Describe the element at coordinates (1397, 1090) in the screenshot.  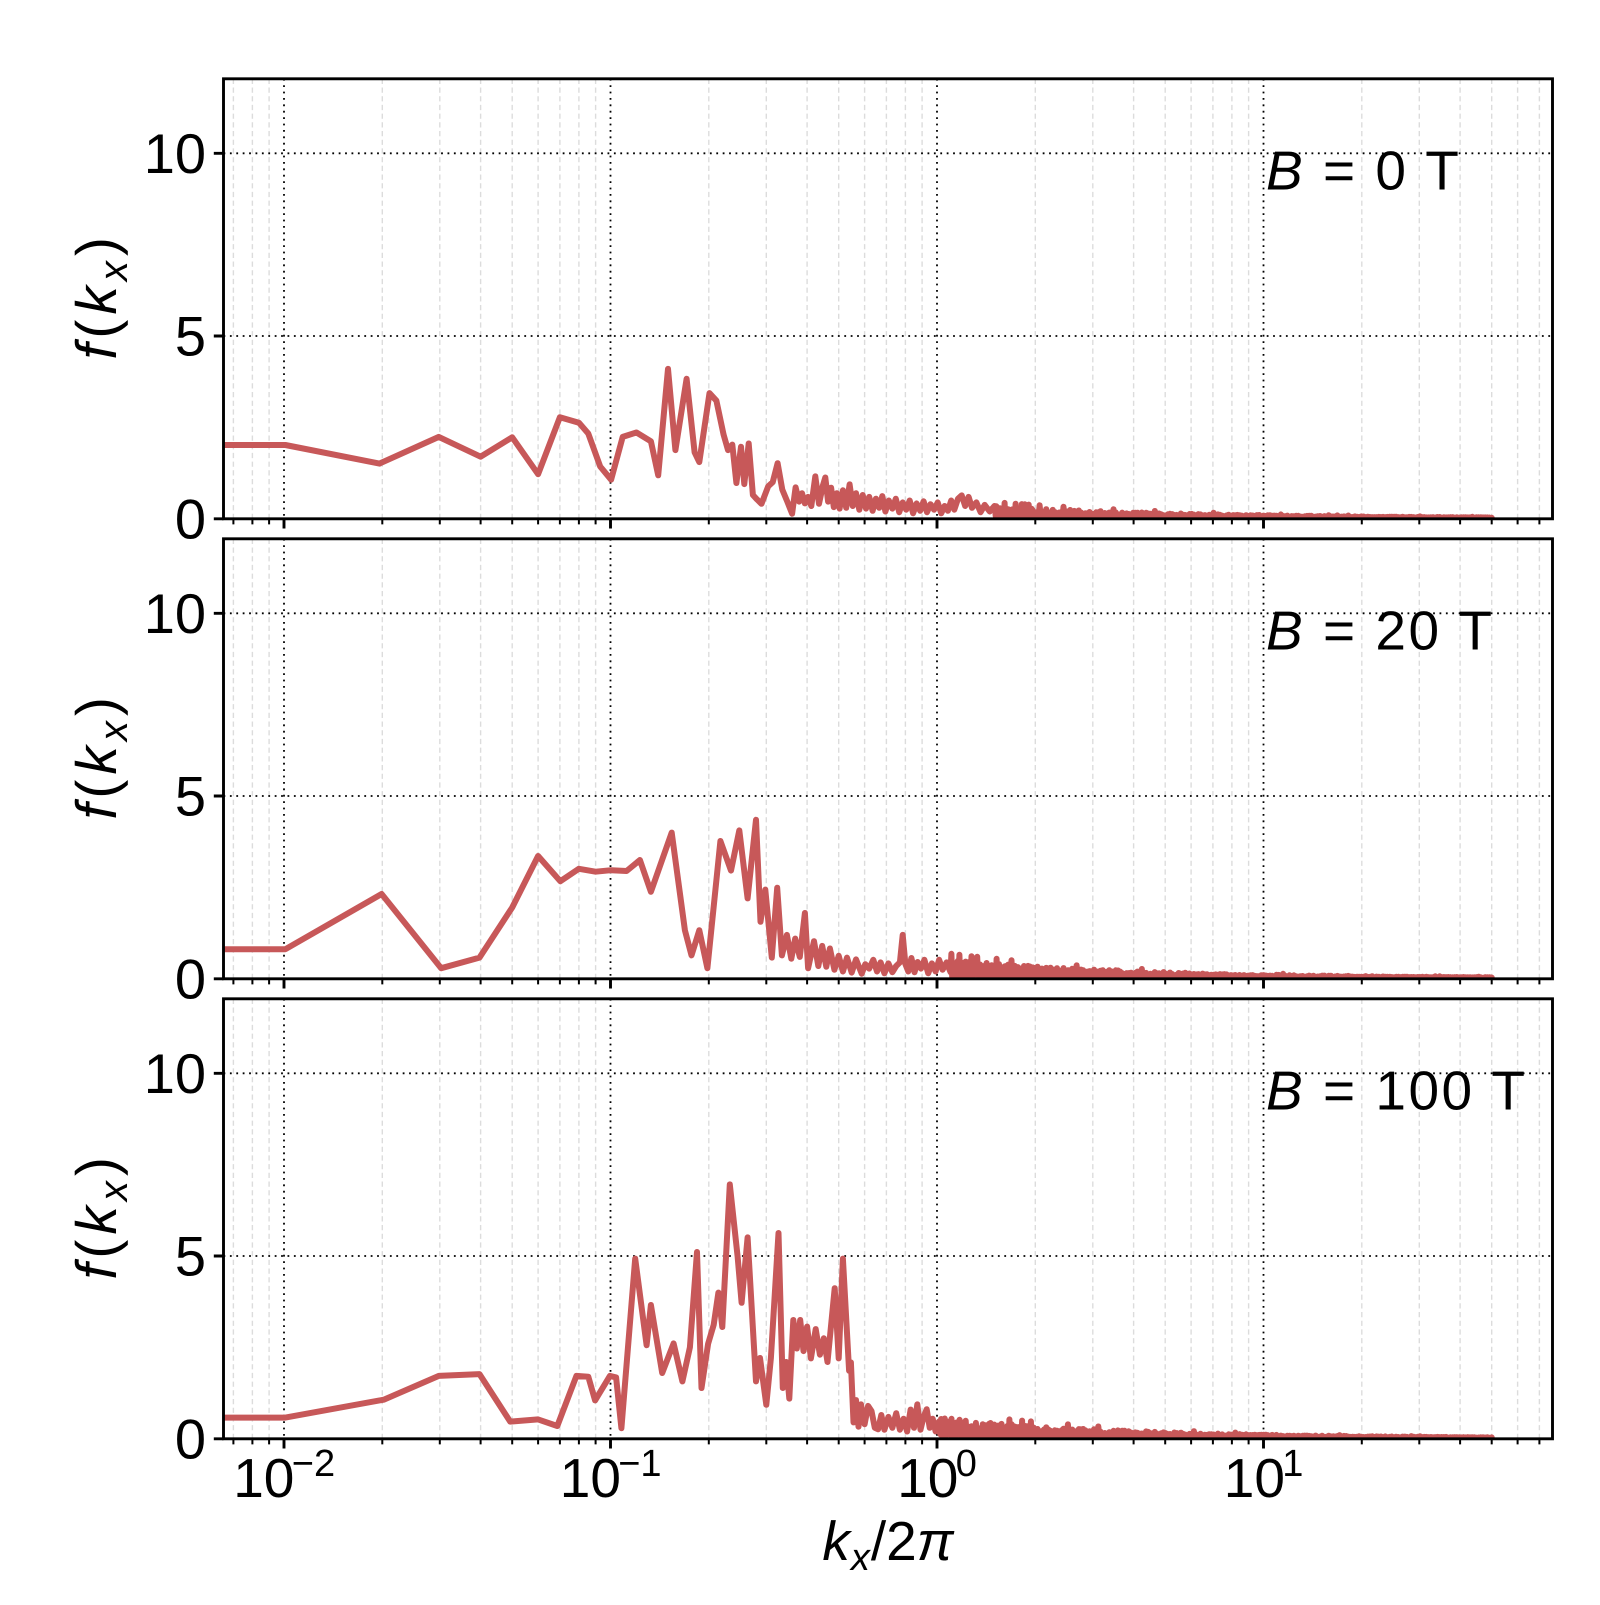
I see `svg-text: B = 100 T` at that location.